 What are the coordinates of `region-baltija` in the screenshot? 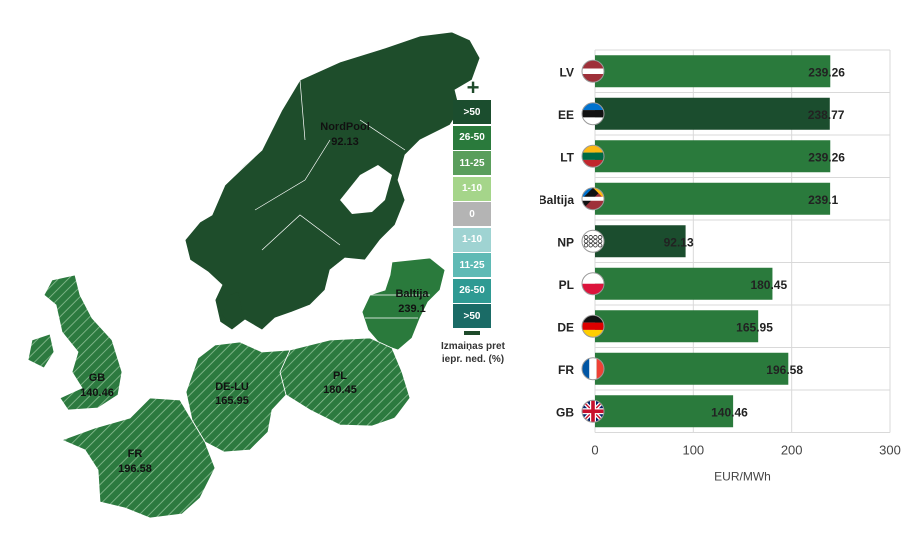 It's located at (403, 304).